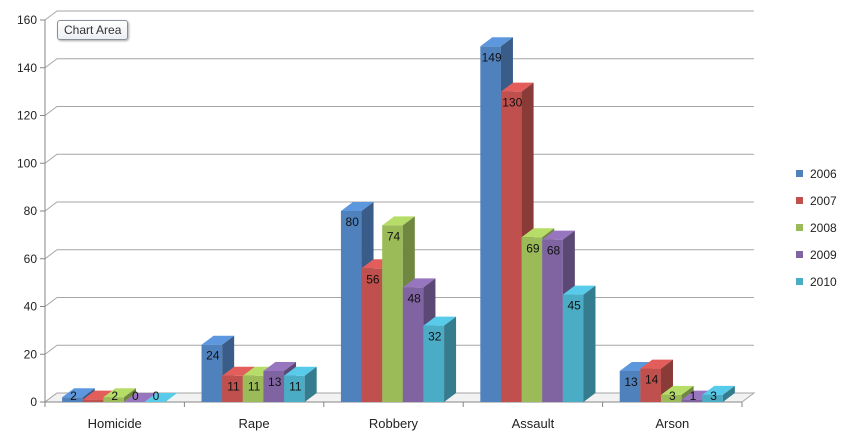 This screenshot has width=842, height=440. I want to click on legend-item: 2009, so click(816, 254).